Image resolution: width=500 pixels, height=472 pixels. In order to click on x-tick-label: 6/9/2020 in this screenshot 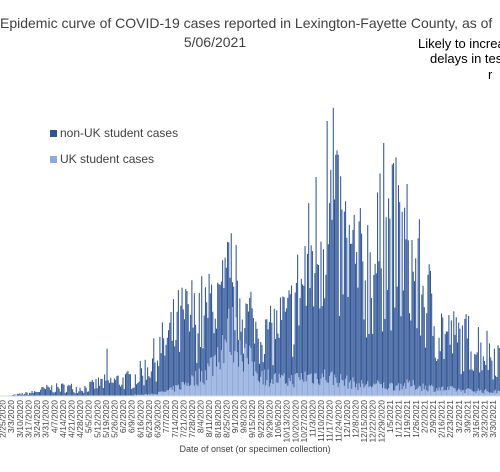, I will do `click(132, 416)`.